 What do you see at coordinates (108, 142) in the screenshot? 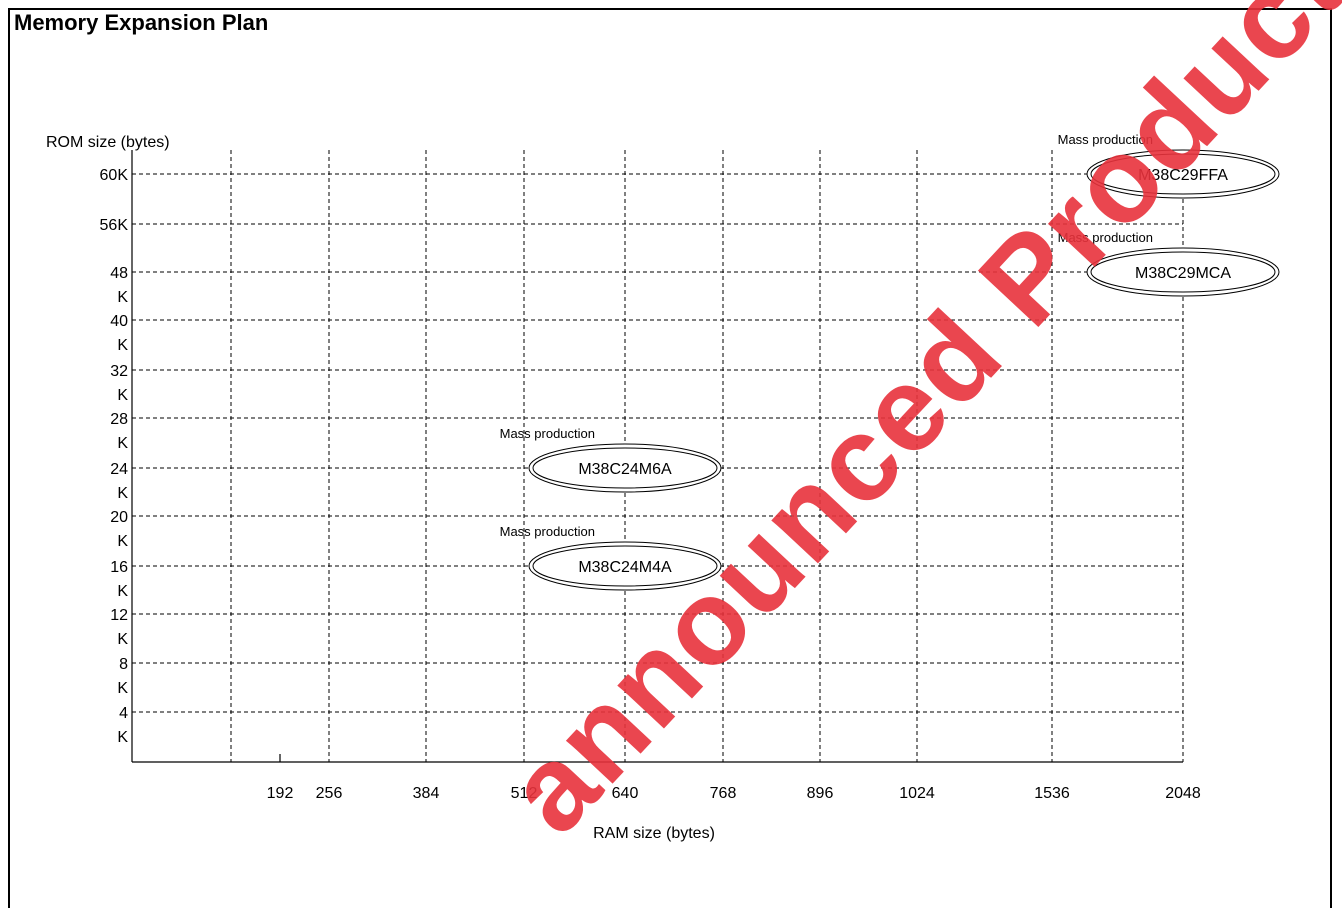
I see `y-axis-label: ROM size (bytes)` at bounding box center [108, 142].